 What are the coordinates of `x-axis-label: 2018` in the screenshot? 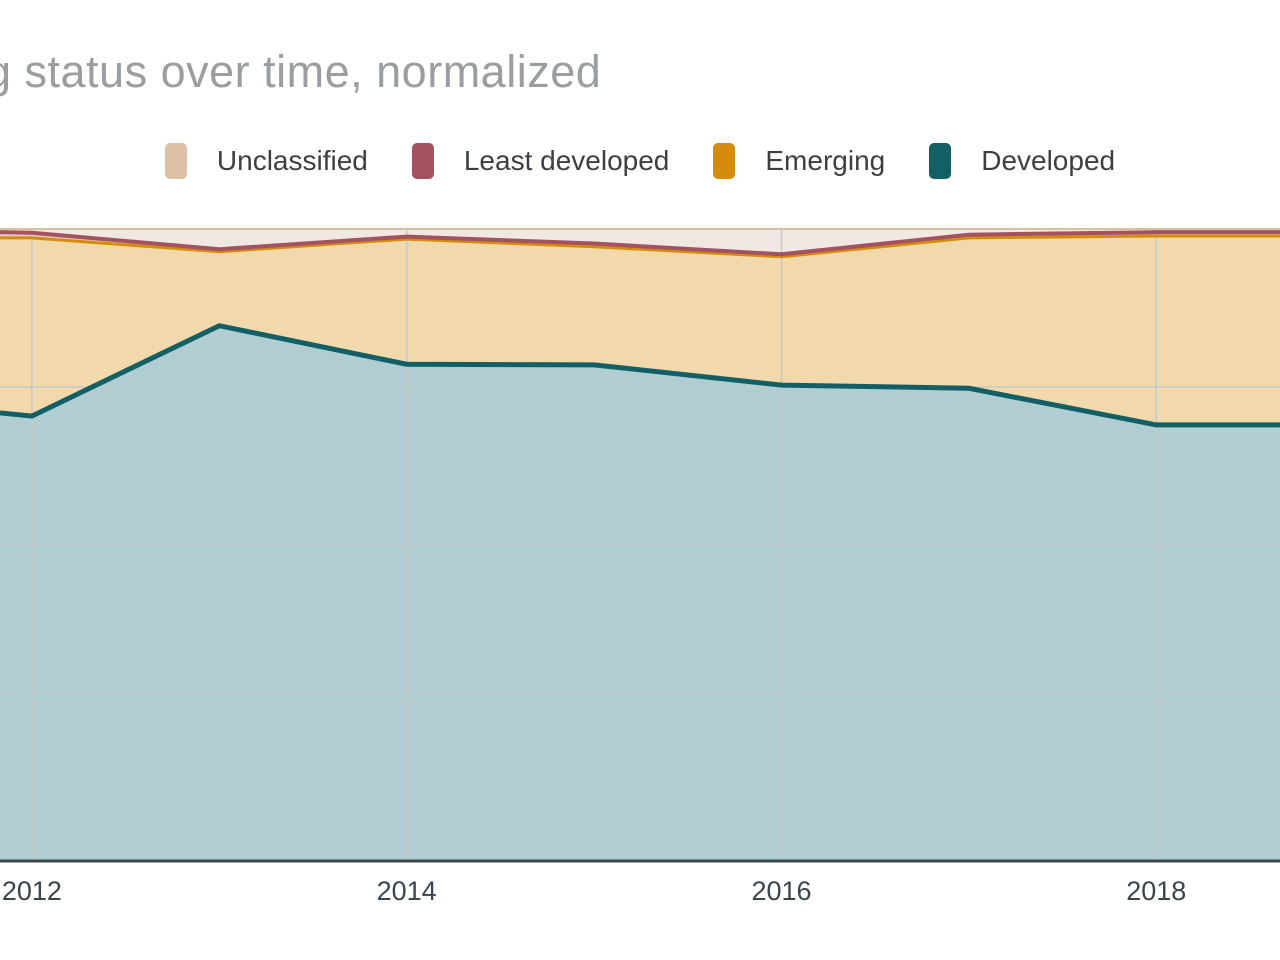 It's located at (1156, 891).